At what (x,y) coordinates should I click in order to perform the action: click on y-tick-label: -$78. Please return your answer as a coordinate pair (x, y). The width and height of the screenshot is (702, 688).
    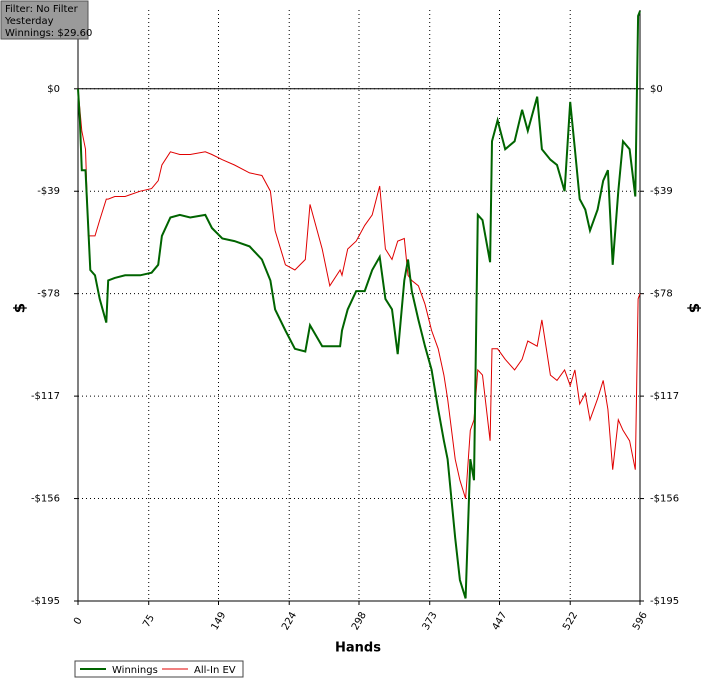
    Looking at the image, I should click on (48, 294).